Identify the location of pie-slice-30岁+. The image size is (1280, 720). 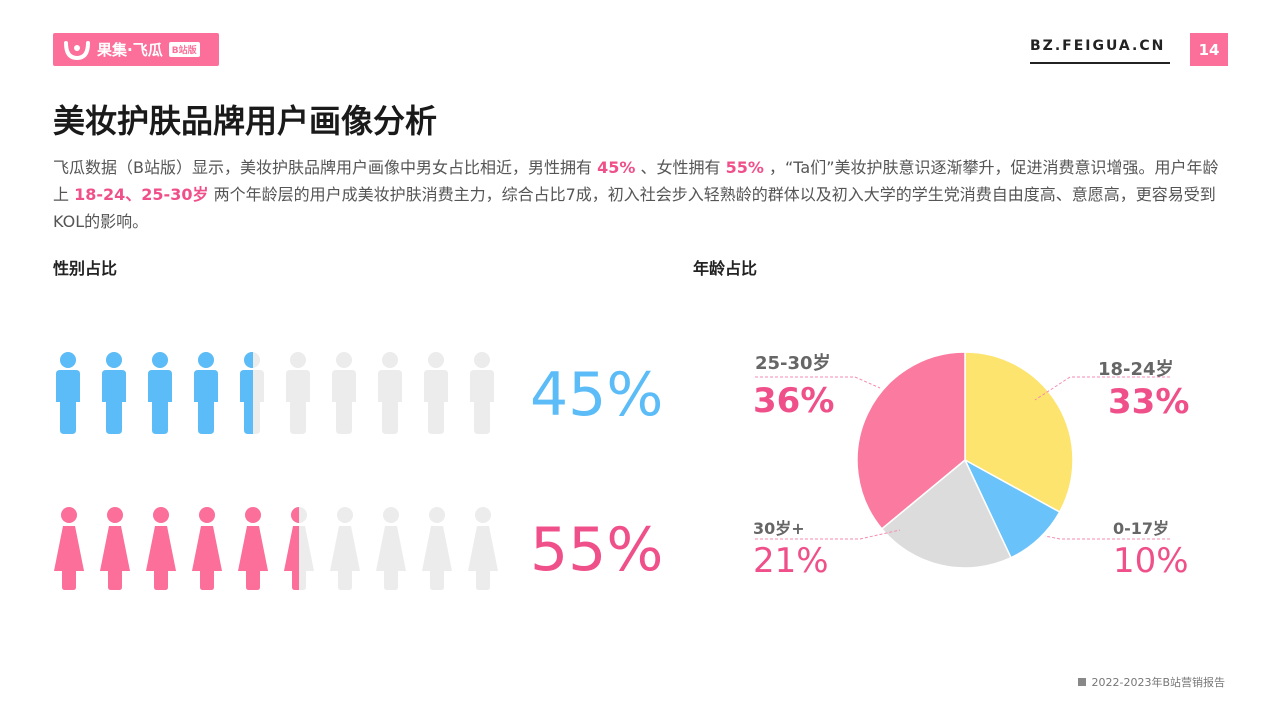
(946, 513).